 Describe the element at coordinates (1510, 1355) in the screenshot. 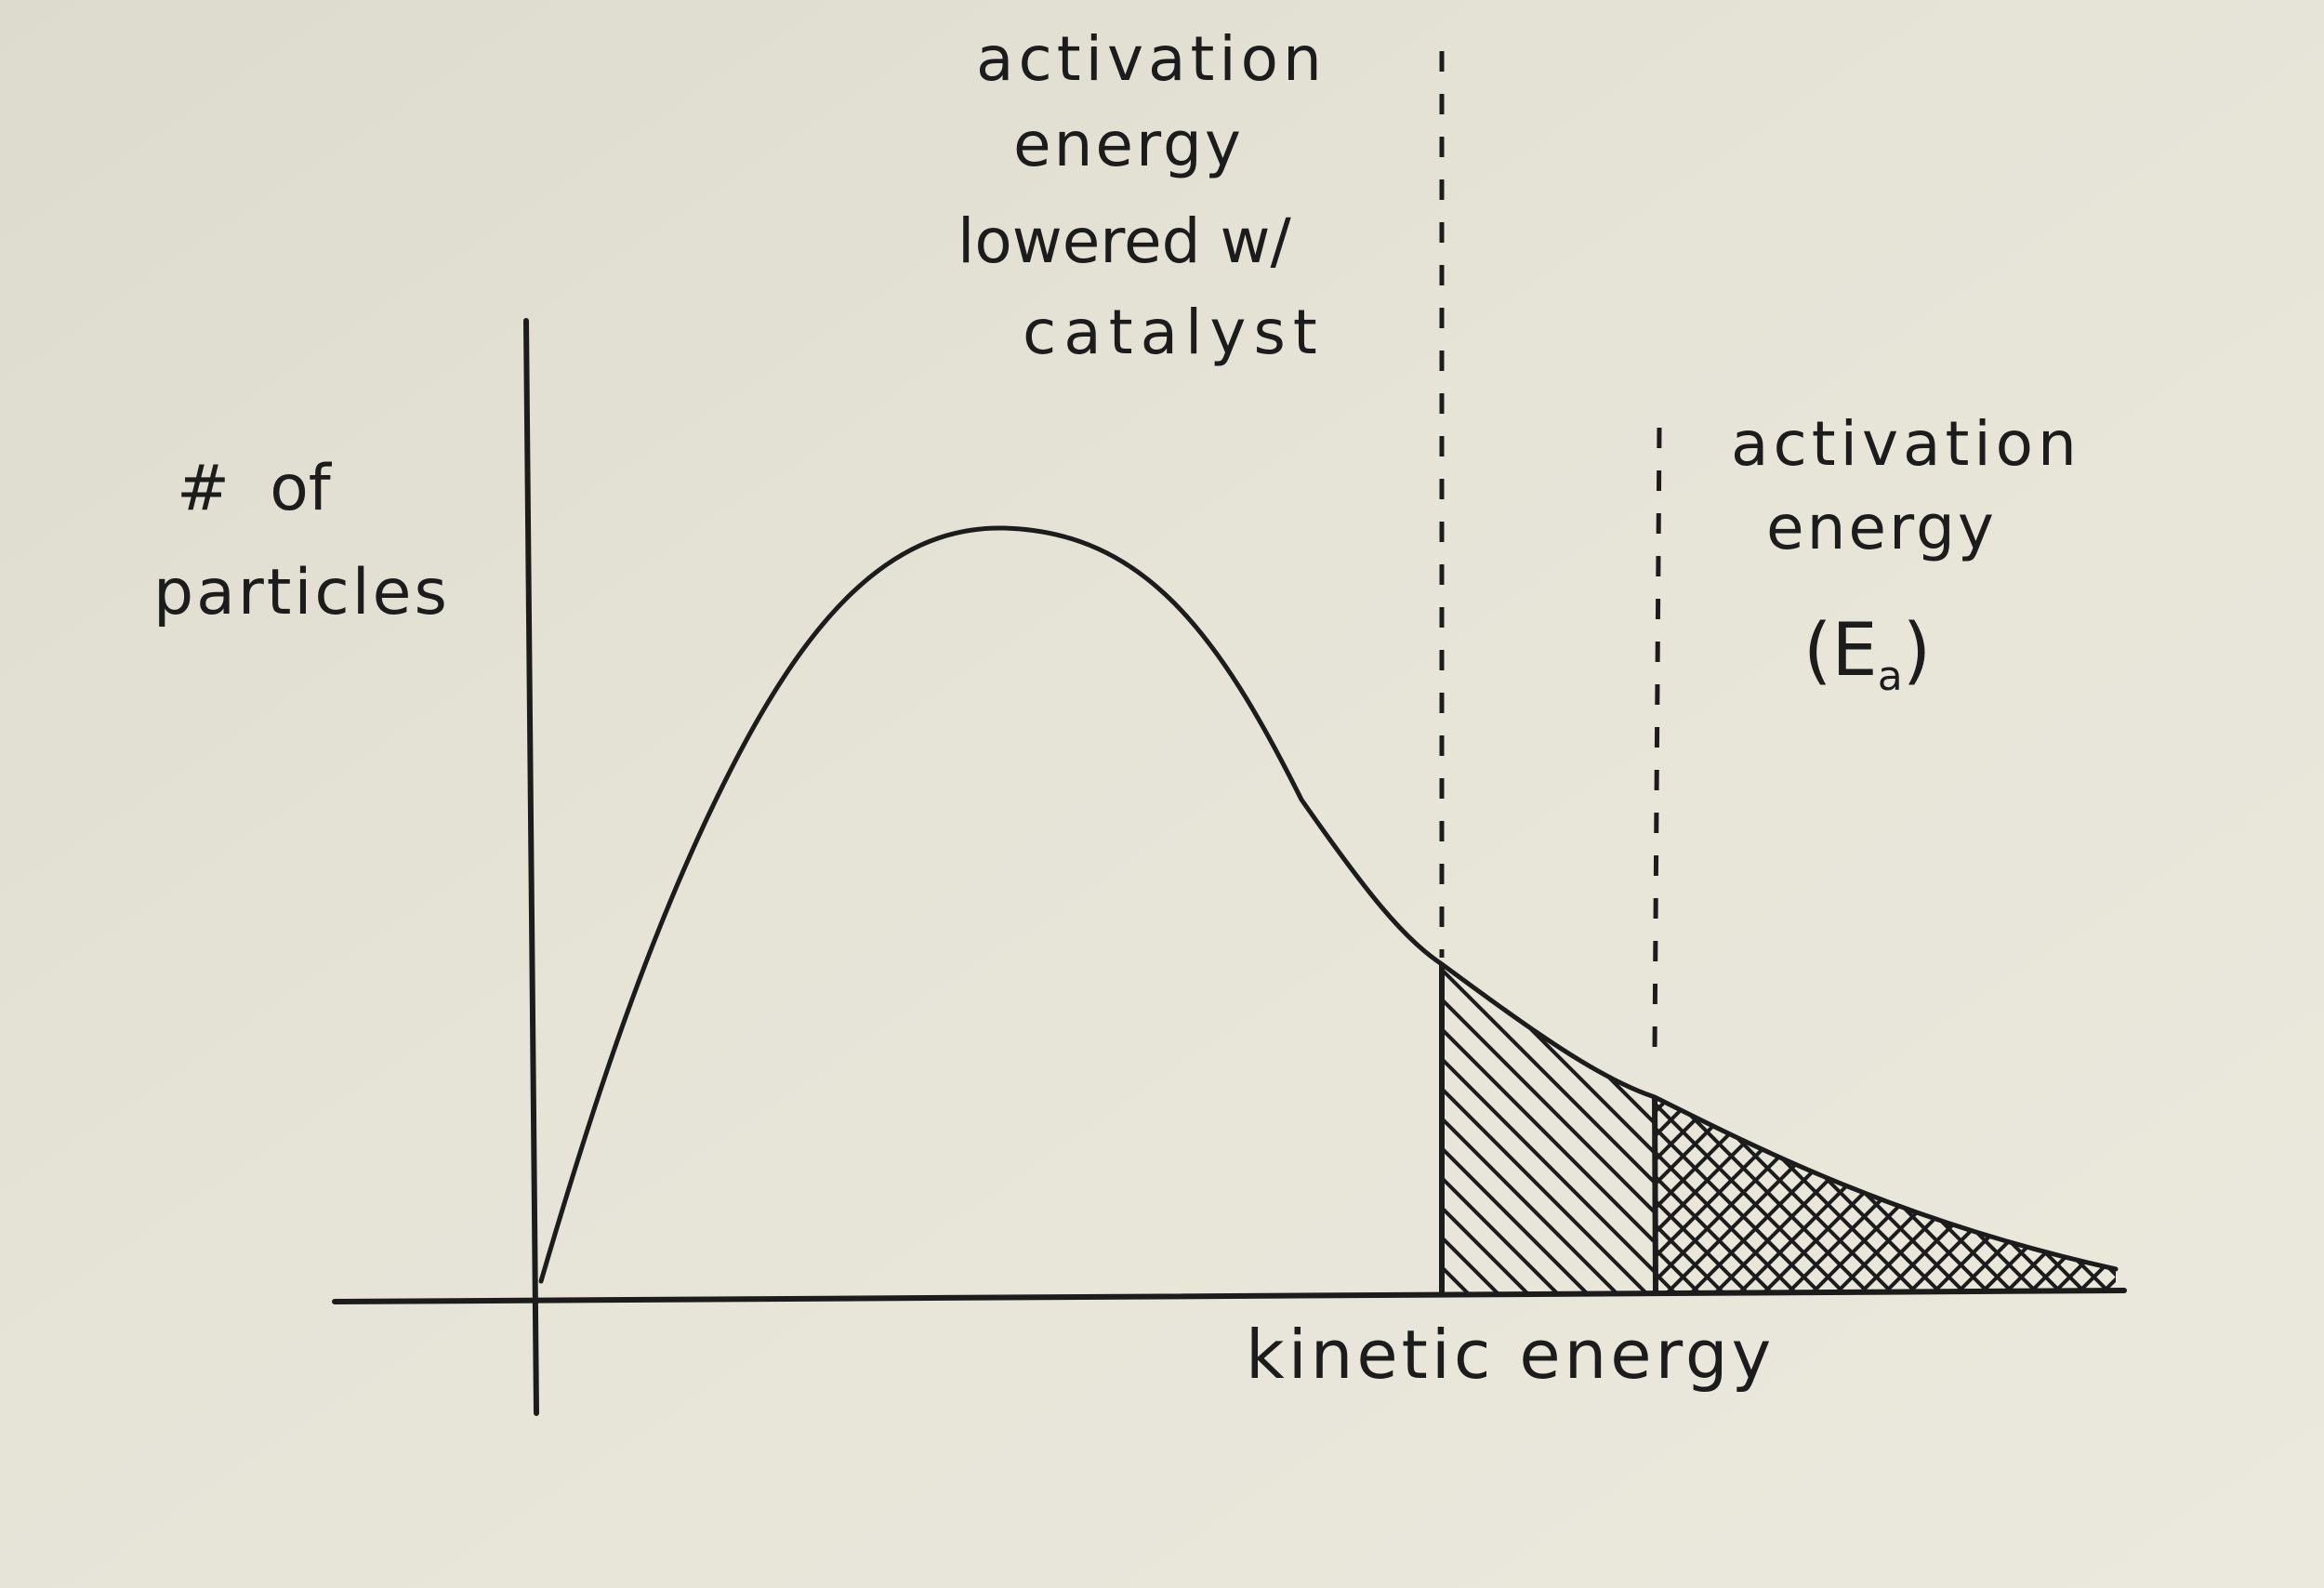

I see `x-axis-label: kinetic energy` at that location.